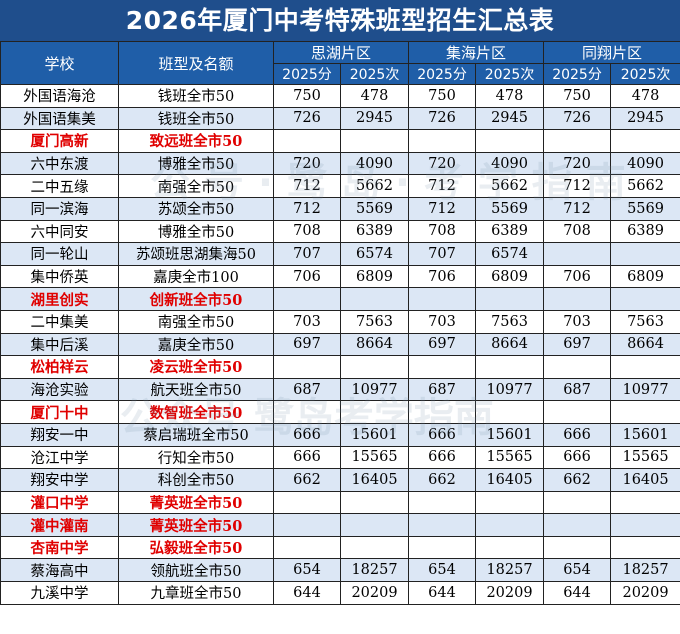 The width and height of the screenshot is (680, 634). I want to click on rank-cell: 4090, so click(374, 163).